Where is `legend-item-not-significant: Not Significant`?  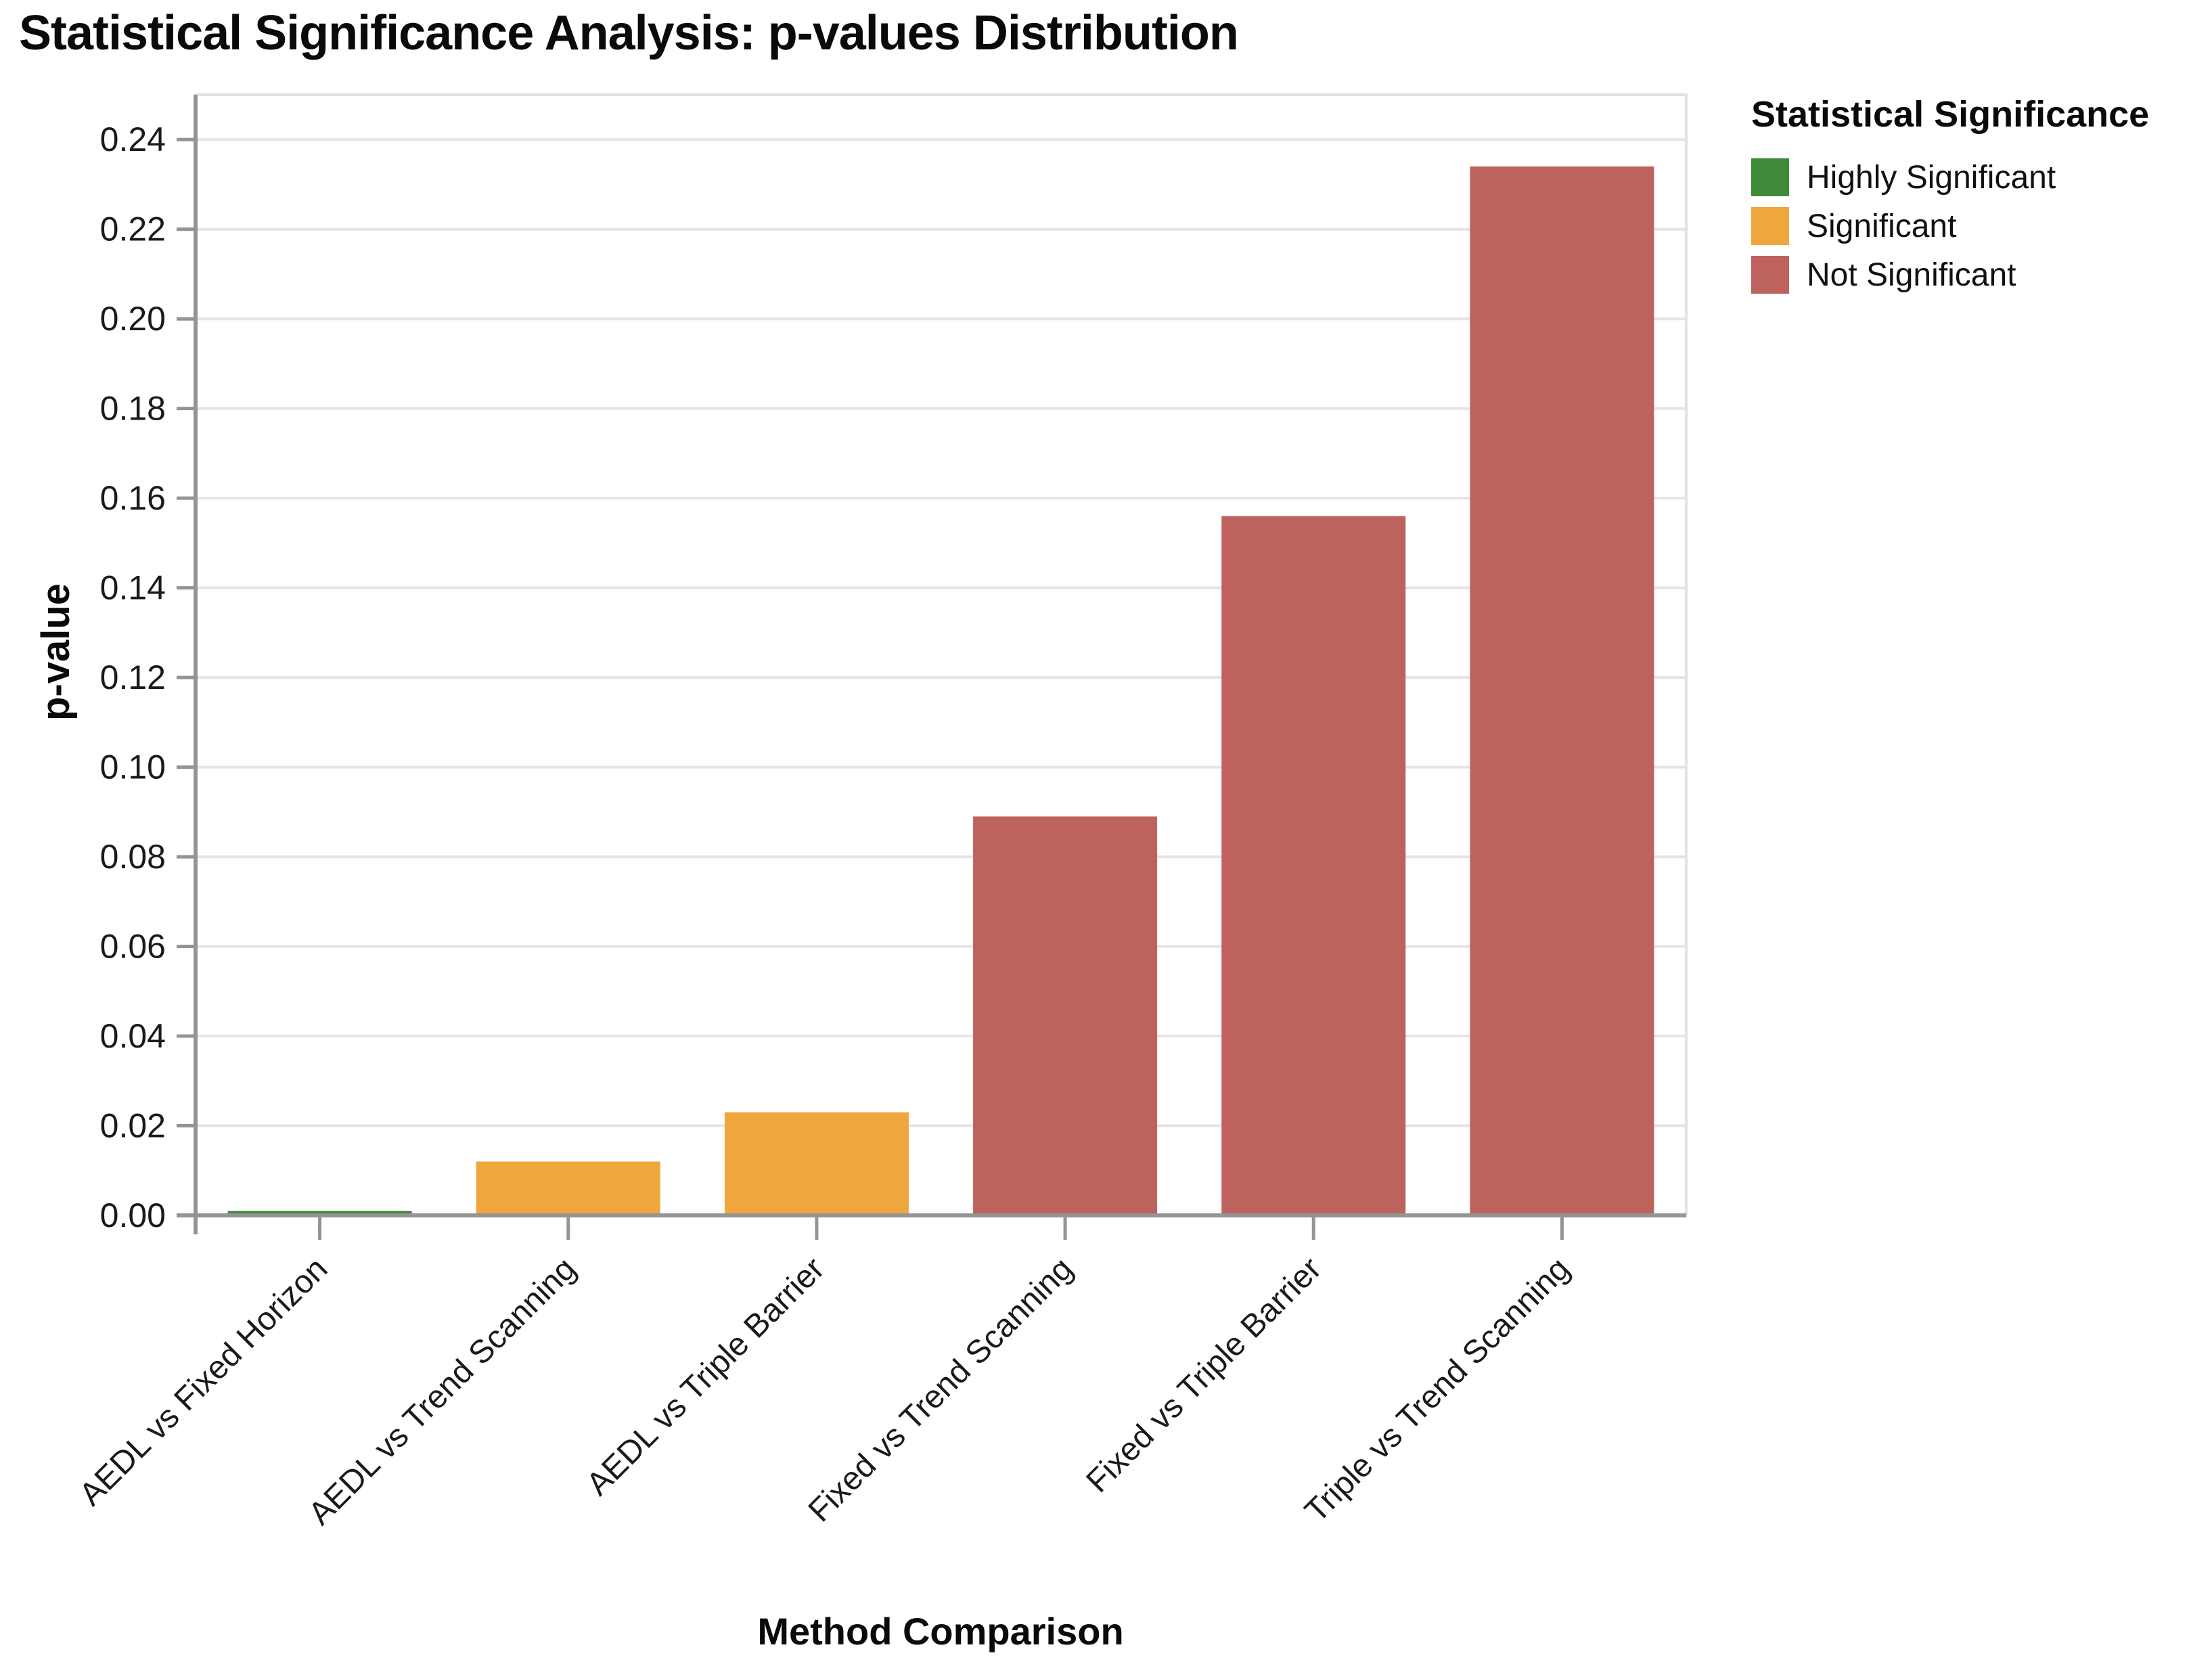 legend-item-not-significant: Not Significant is located at coordinates (1978, 275).